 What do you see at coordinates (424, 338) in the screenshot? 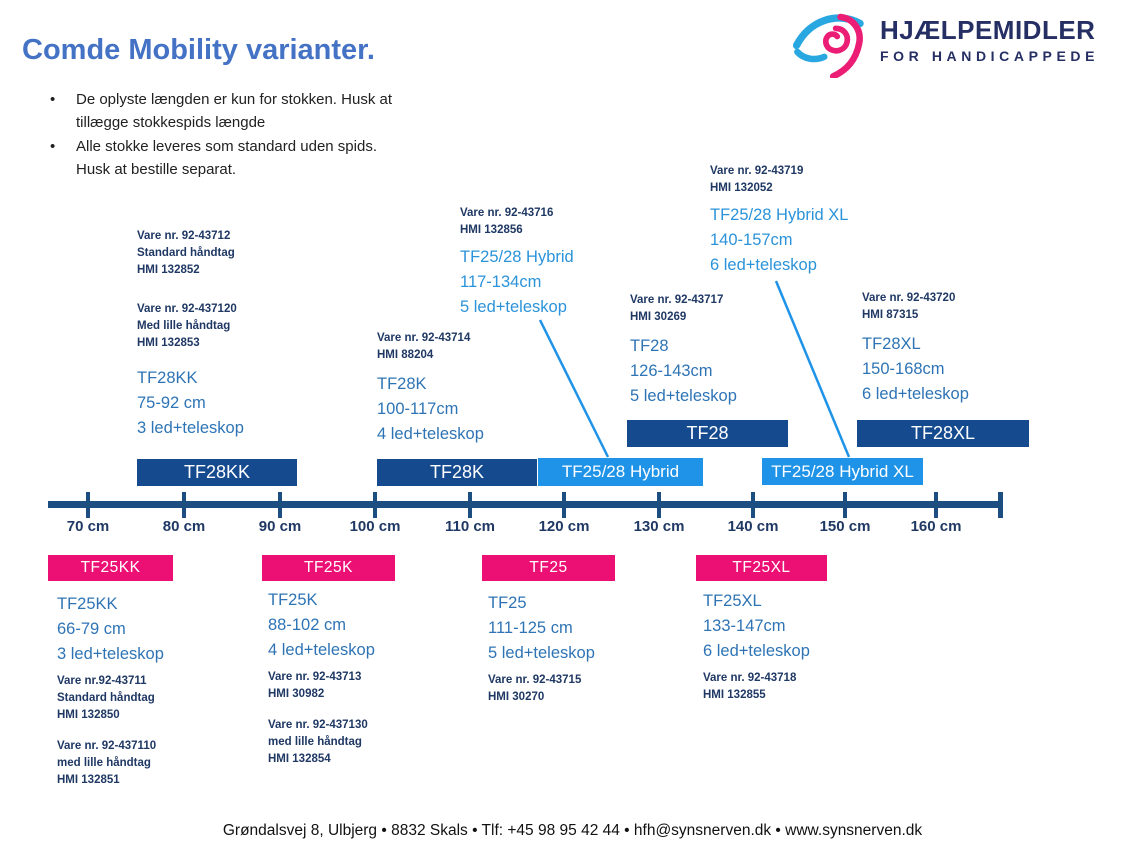
I see `vare-number: Vare nr. 92-43714` at bounding box center [424, 338].